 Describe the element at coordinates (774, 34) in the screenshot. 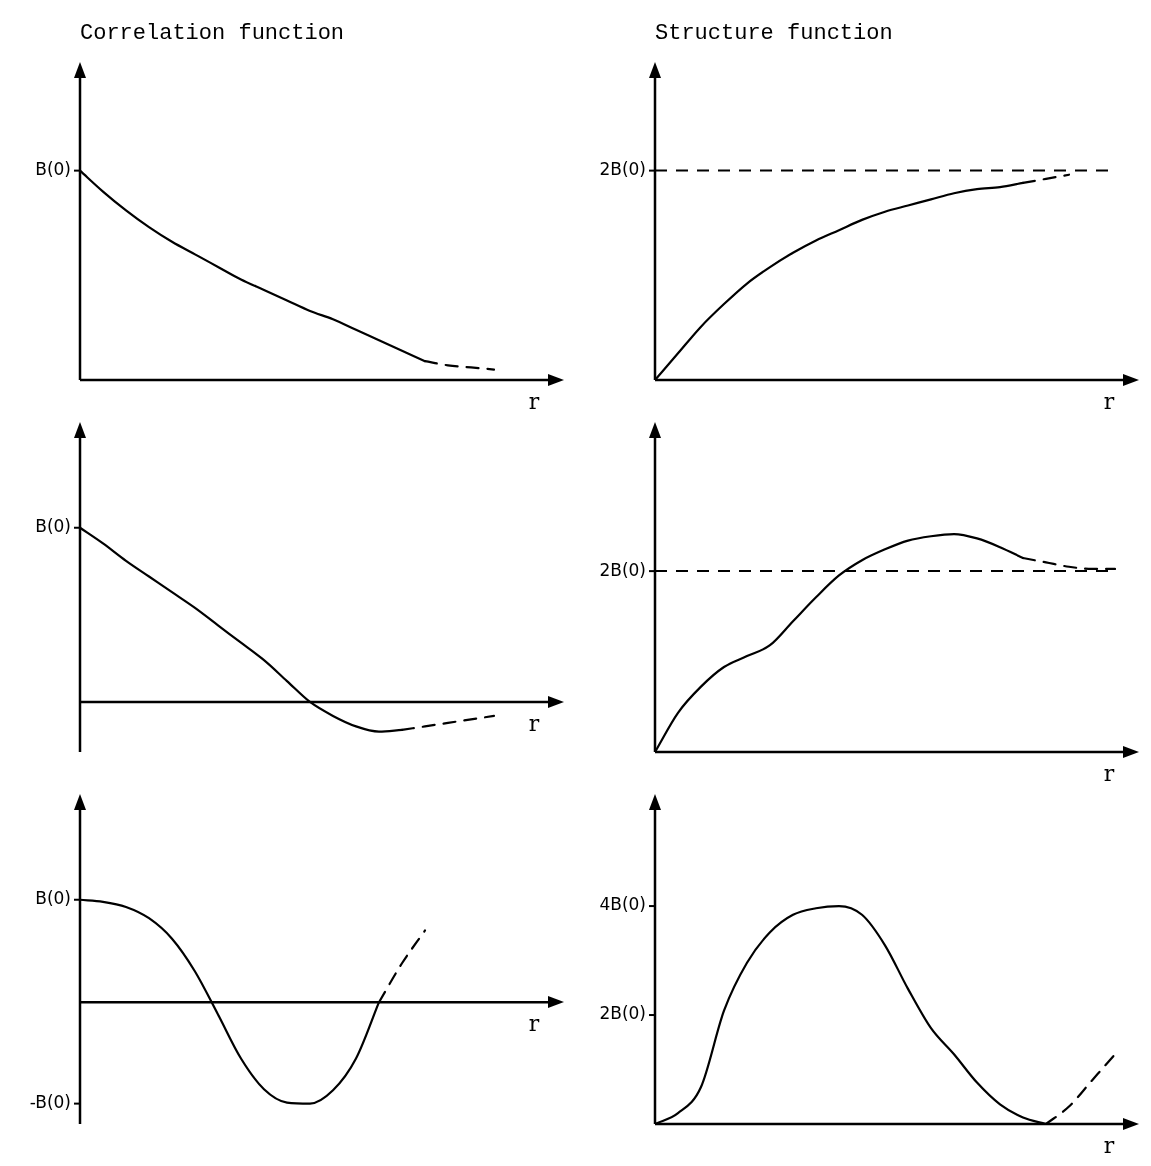

I see `chart-title: Structure function` at that location.